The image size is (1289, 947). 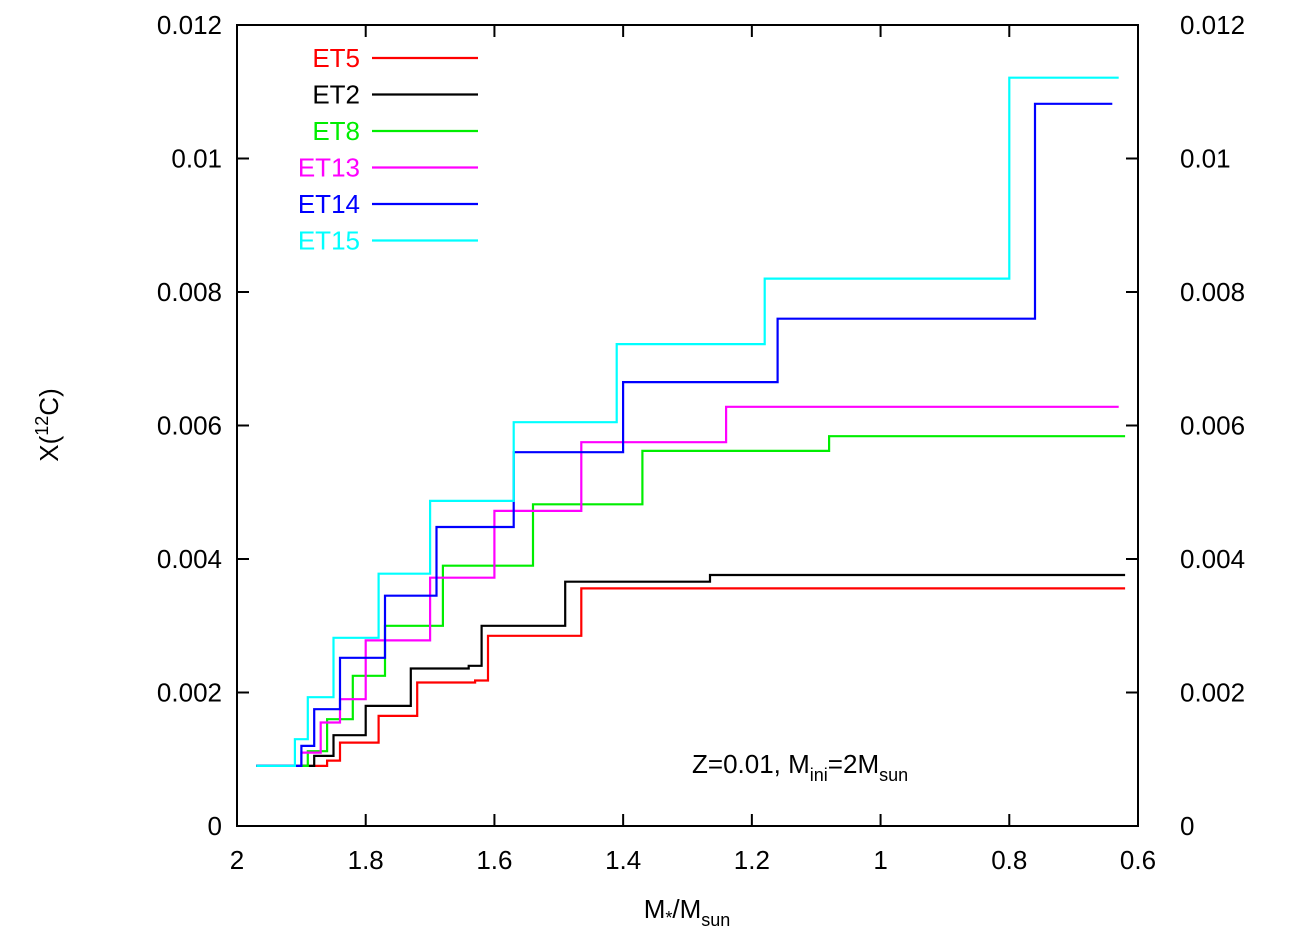 What do you see at coordinates (329, 241) in the screenshot?
I see `legend-label: ET15` at bounding box center [329, 241].